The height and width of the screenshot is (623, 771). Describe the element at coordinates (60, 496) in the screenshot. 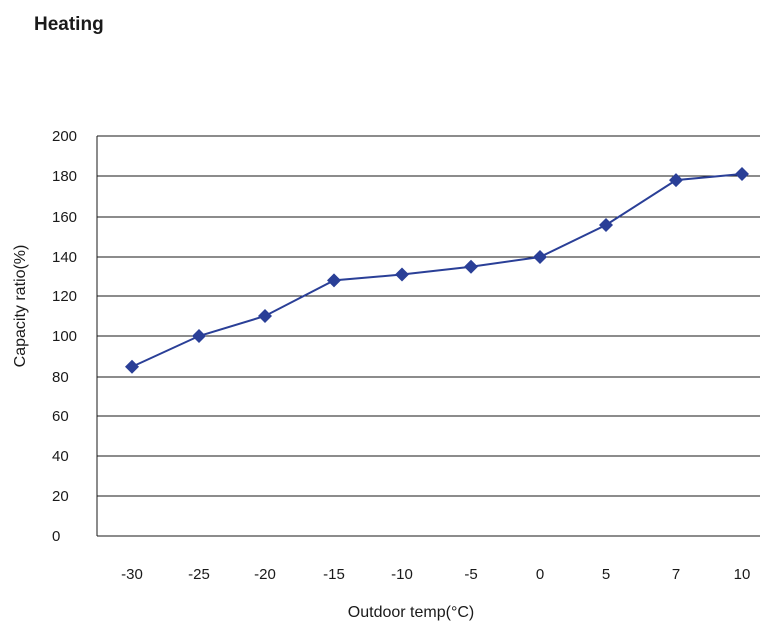

I see `y-tick-label: 20` at that location.